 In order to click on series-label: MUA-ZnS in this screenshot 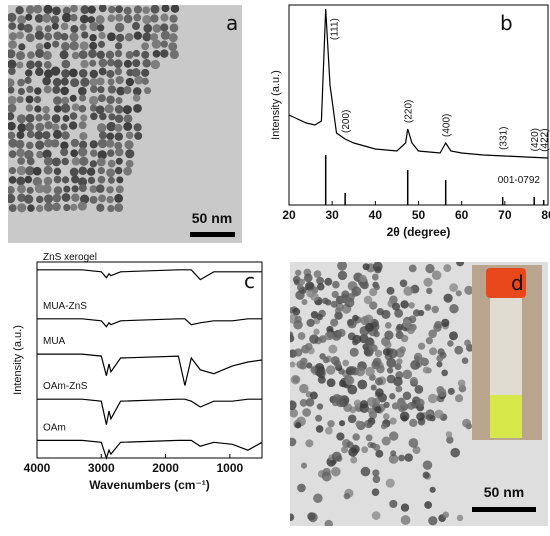, I will do `click(65, 306)`.